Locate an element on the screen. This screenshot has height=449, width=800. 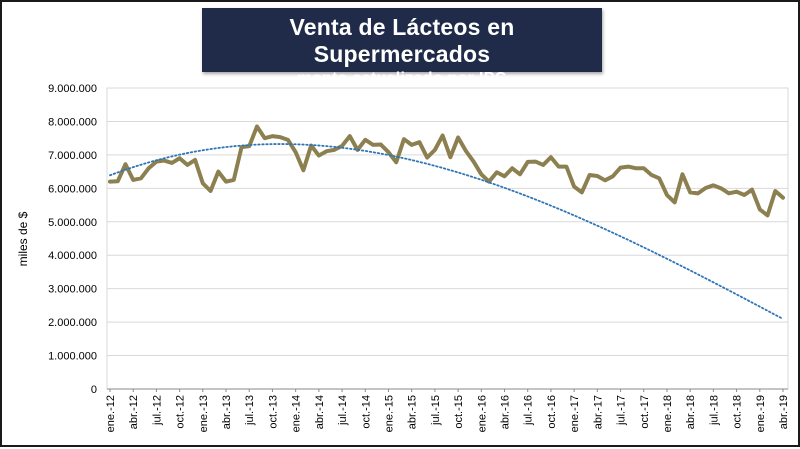
y-tick-label: 7.000.000 is located at coordinates (72, 156).